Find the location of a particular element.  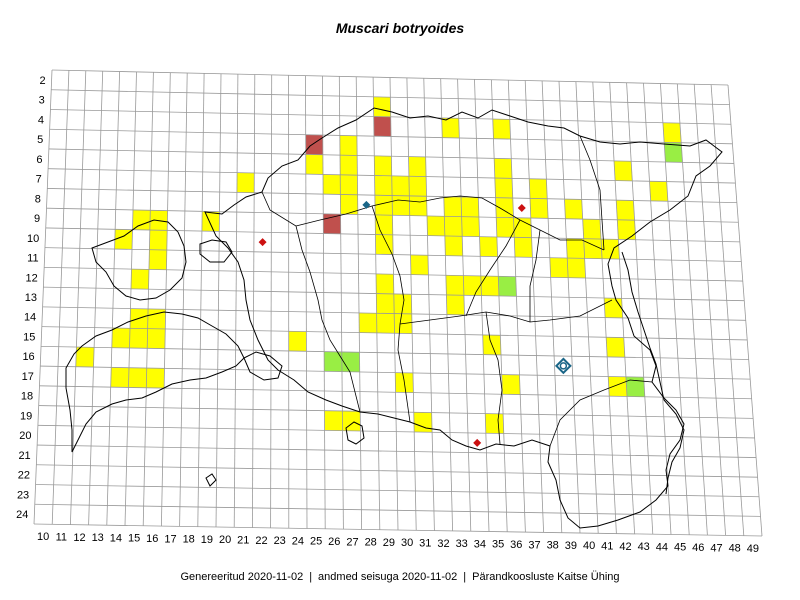

column-label: 39 is located at coordinates (571, 546).